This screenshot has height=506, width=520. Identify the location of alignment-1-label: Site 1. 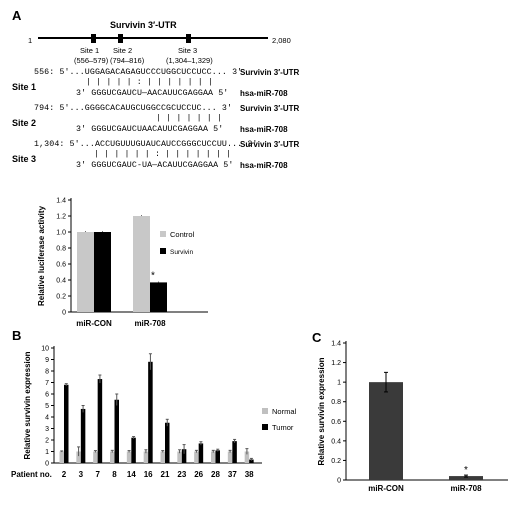
(24, 87).